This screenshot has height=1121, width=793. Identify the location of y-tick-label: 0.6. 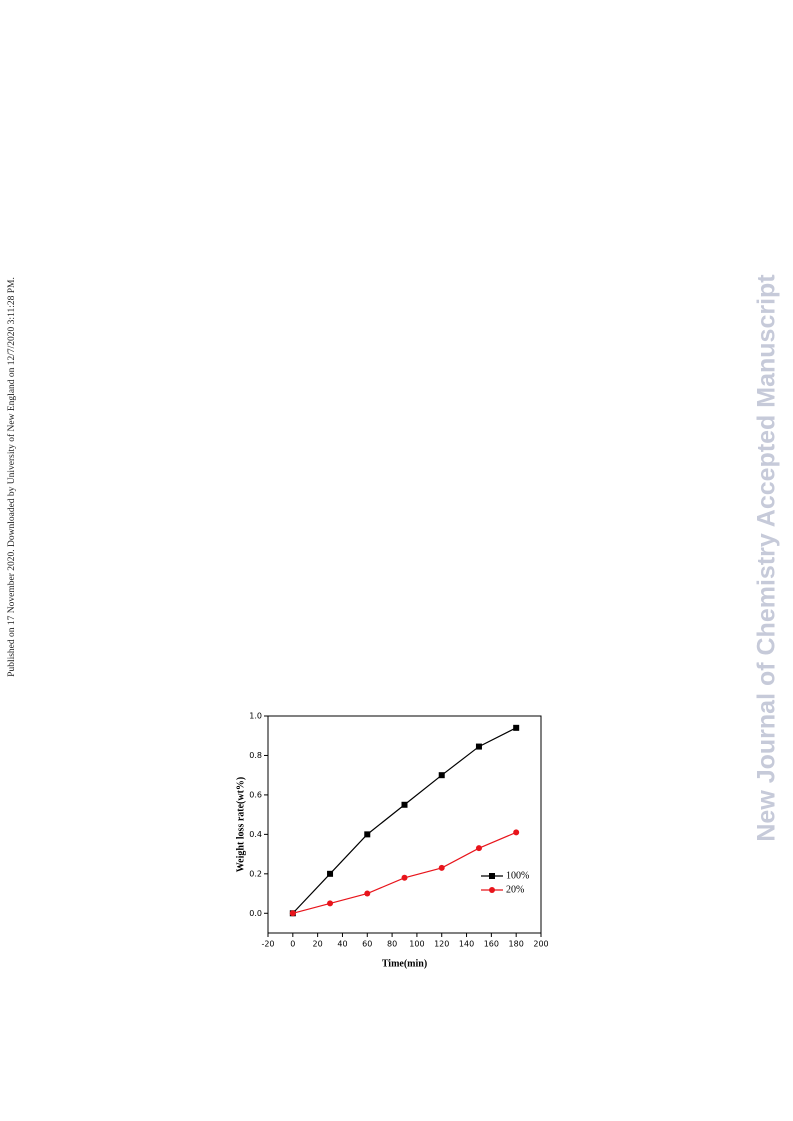
(255, 794).